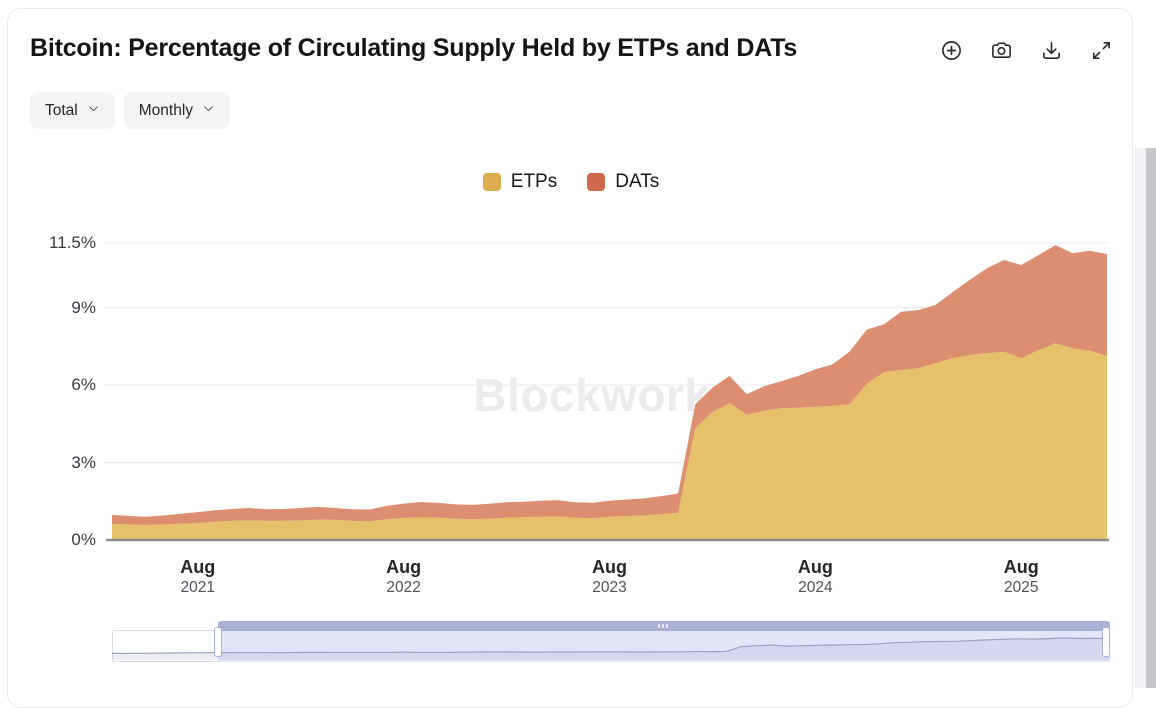  I want to click on screenshot-button, so click(1001, 52).